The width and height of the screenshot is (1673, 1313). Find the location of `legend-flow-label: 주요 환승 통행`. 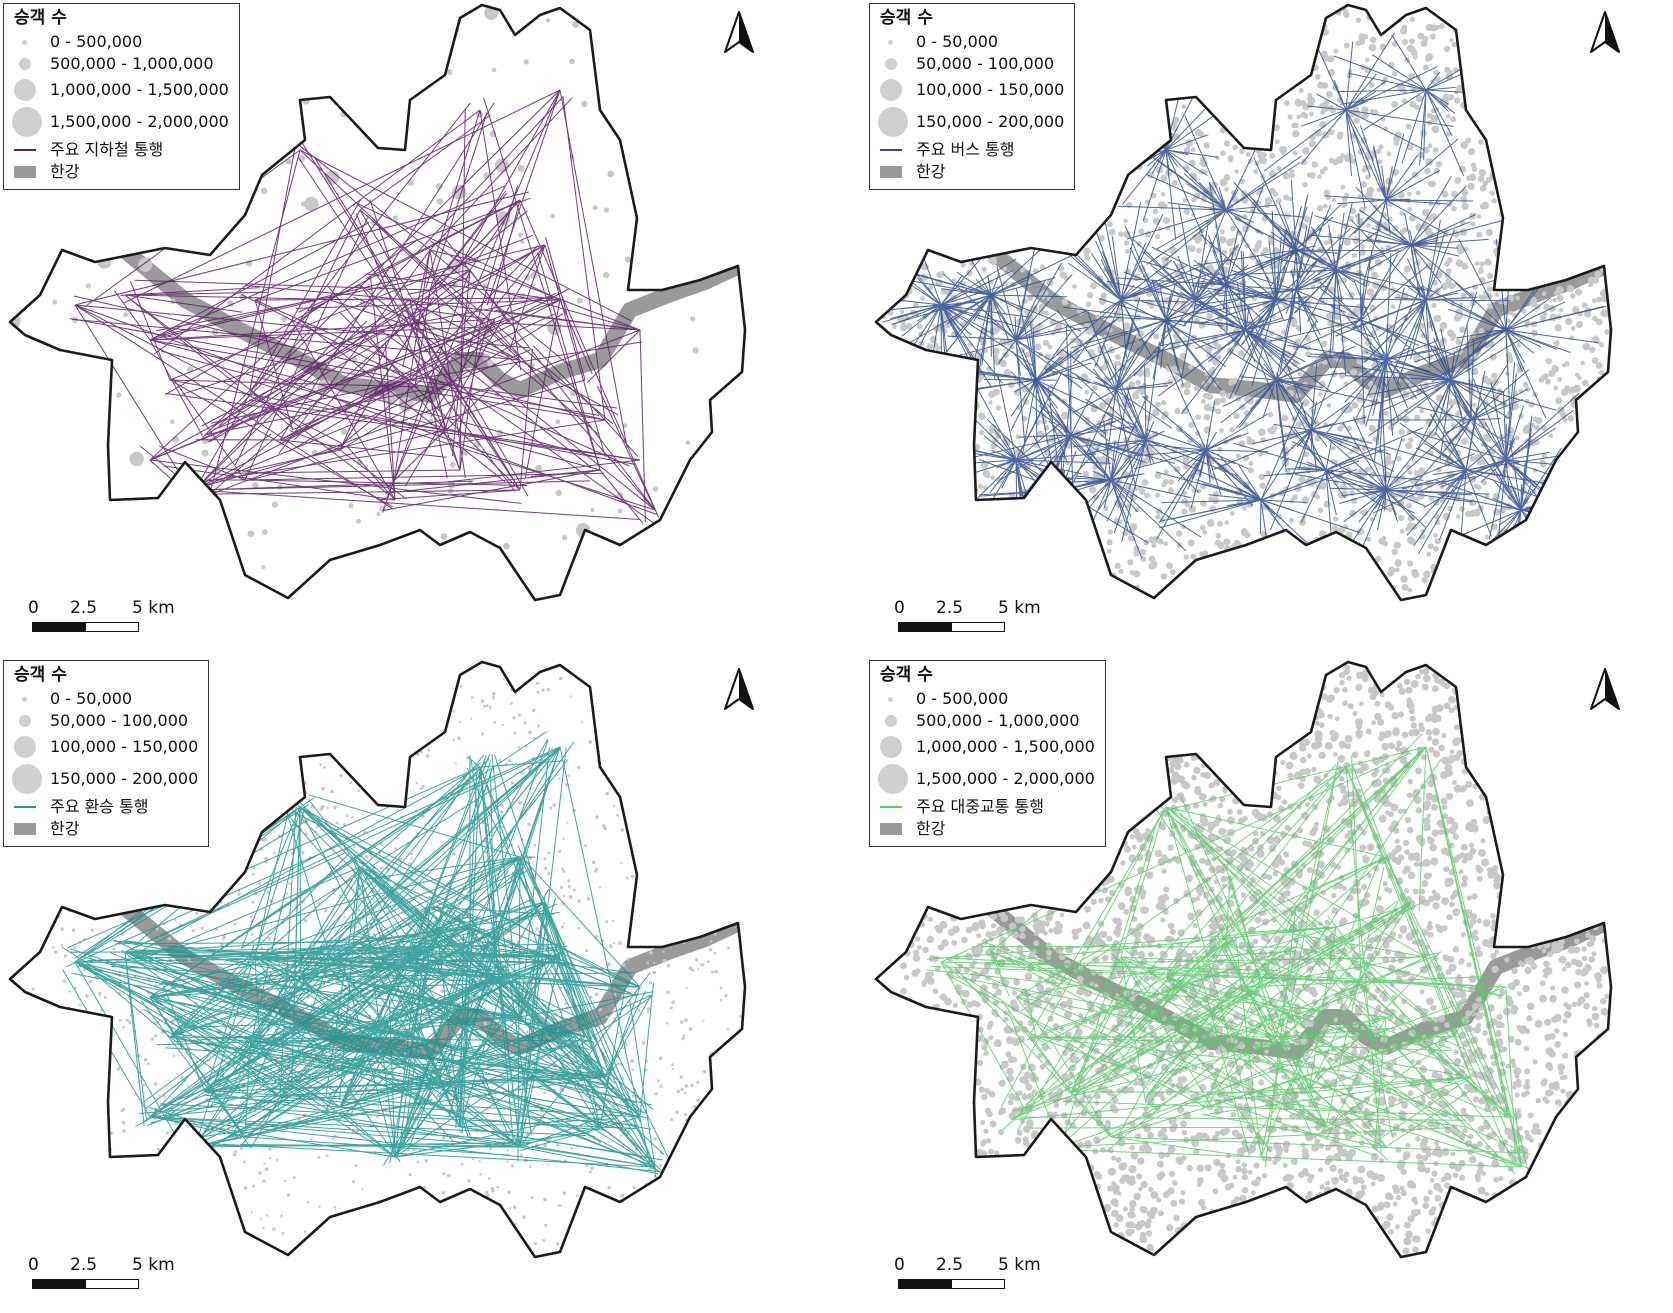

legend-flow-label: 주요 환승 통행 is located at coordinates (99, 806).